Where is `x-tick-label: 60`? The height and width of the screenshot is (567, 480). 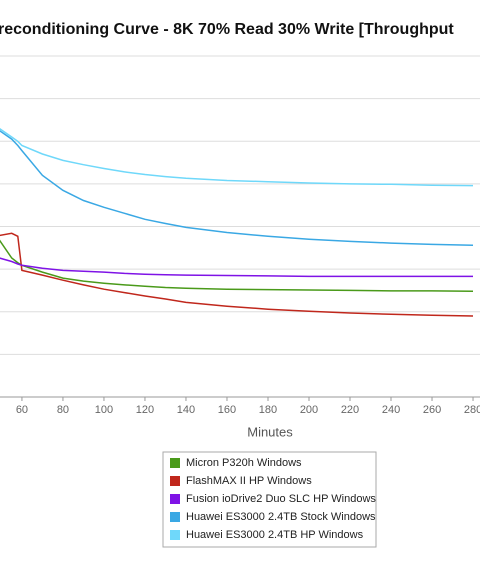 x-tick-label: 60 is located at coordinates (22, 410).